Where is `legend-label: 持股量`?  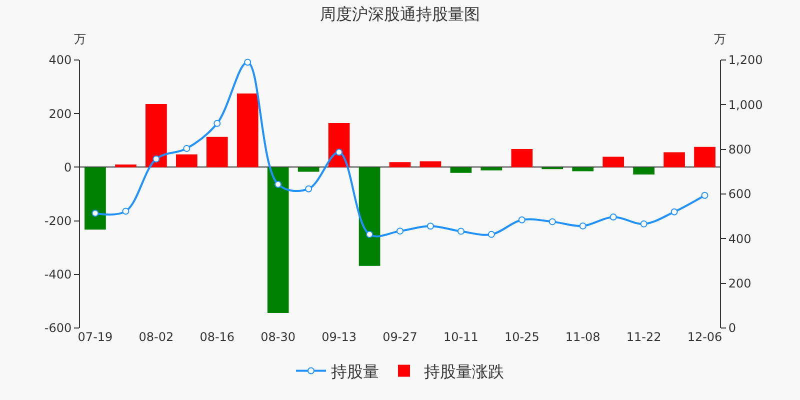
legend-label: 持股量 is located at coordinates (355, 372).